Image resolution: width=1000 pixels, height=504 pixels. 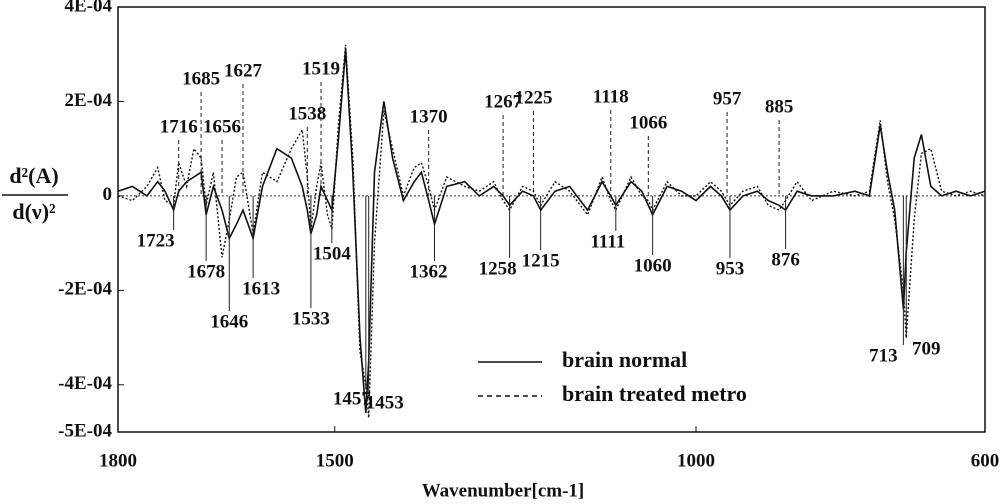 What do you see at coordinates (85, 289) in the screenshot?
I see `y-tick-label: -2E-04` at bounding box center [85, 289].